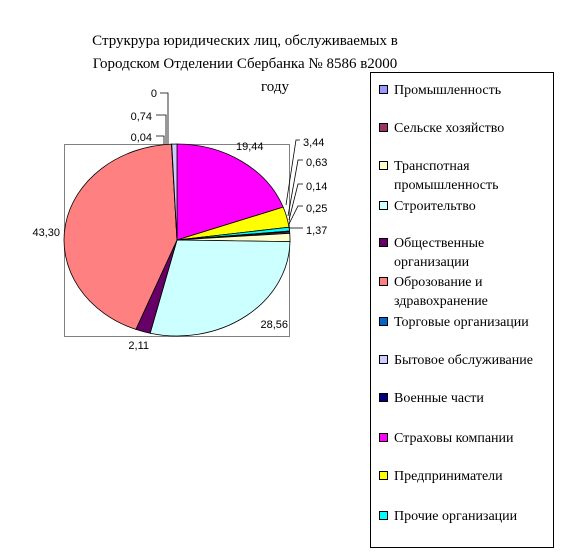 The height and width of the screenshot is (556, 568). Describe the element at coordinates (274, 325) in the screenshot. I see `data-label: 28,56` at that location.